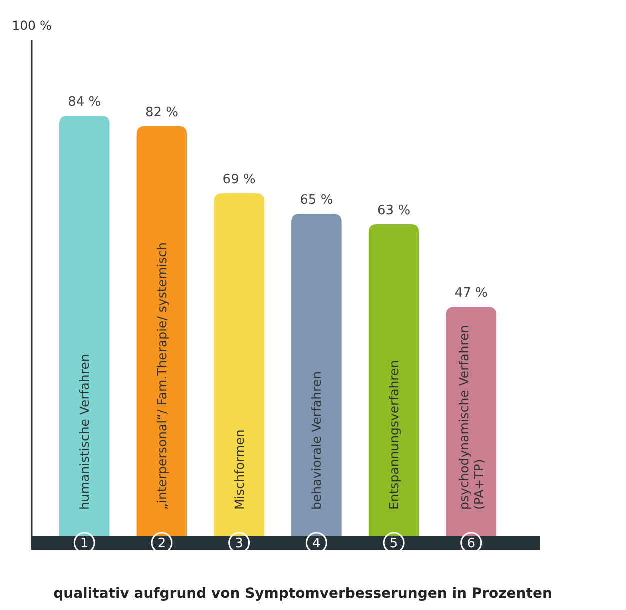  I want to click on data-label: 65 %, so click(317, 200).